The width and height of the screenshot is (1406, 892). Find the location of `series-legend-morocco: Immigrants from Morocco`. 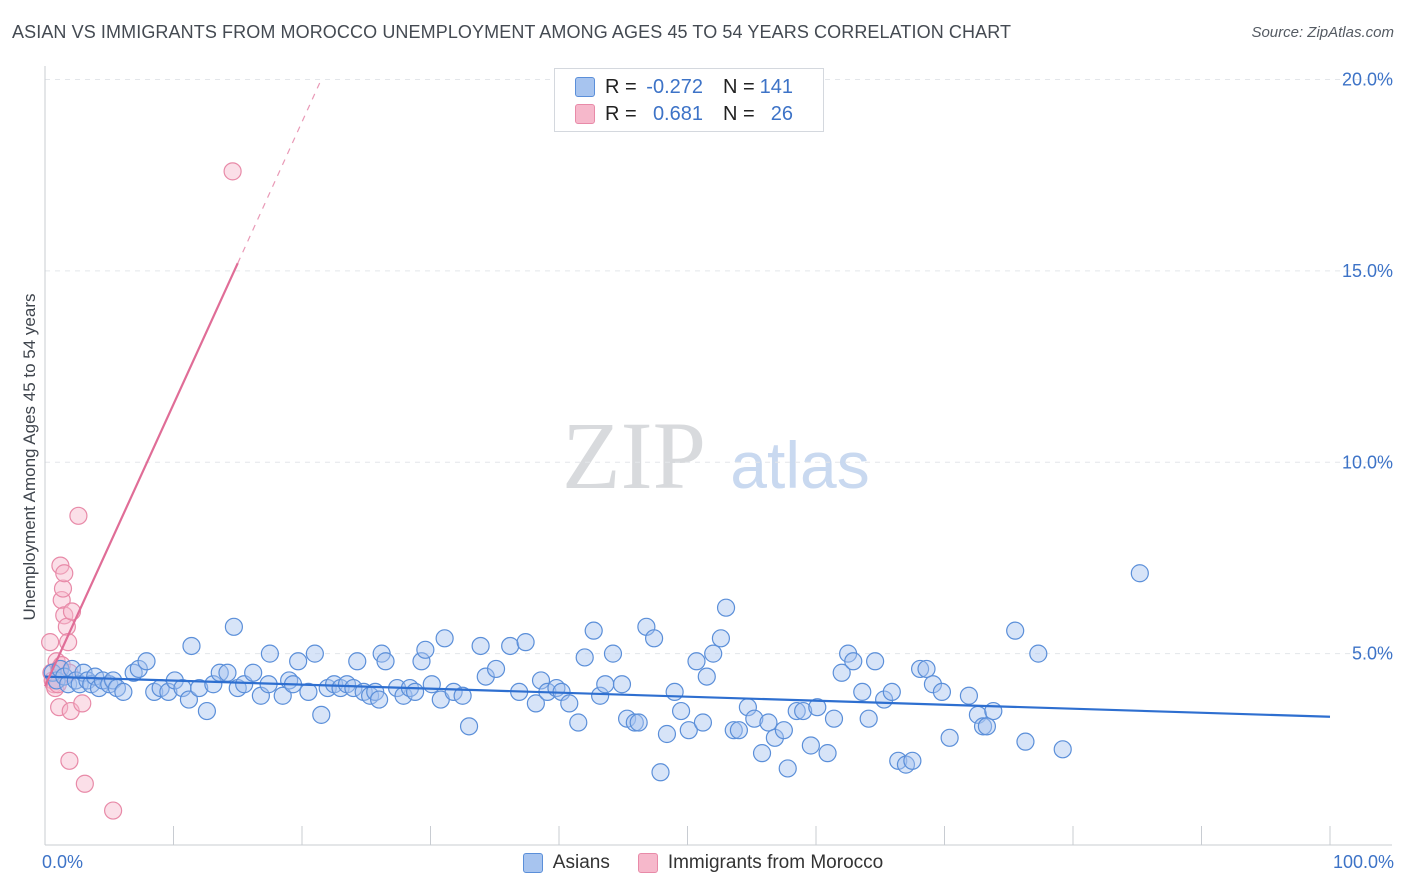

series-legend-morocco: Immigrants from Morocco is located at coordinates (760, 863).